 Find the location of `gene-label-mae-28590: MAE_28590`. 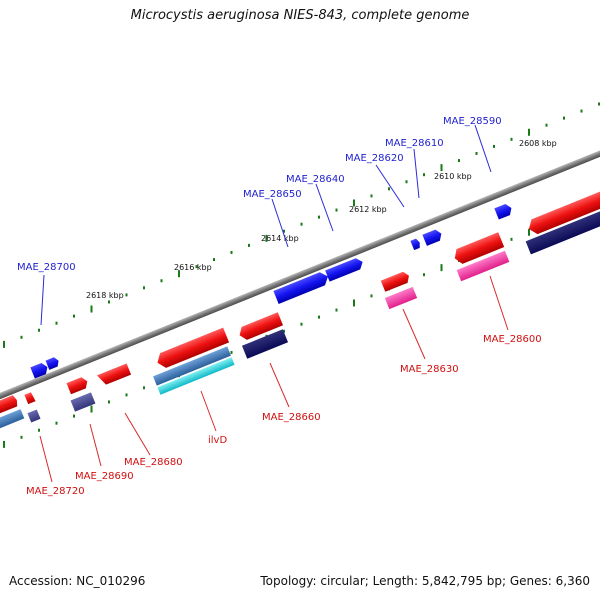

gene-label-mae-28590: MAE_28590 is located at coordinates (472, 121).